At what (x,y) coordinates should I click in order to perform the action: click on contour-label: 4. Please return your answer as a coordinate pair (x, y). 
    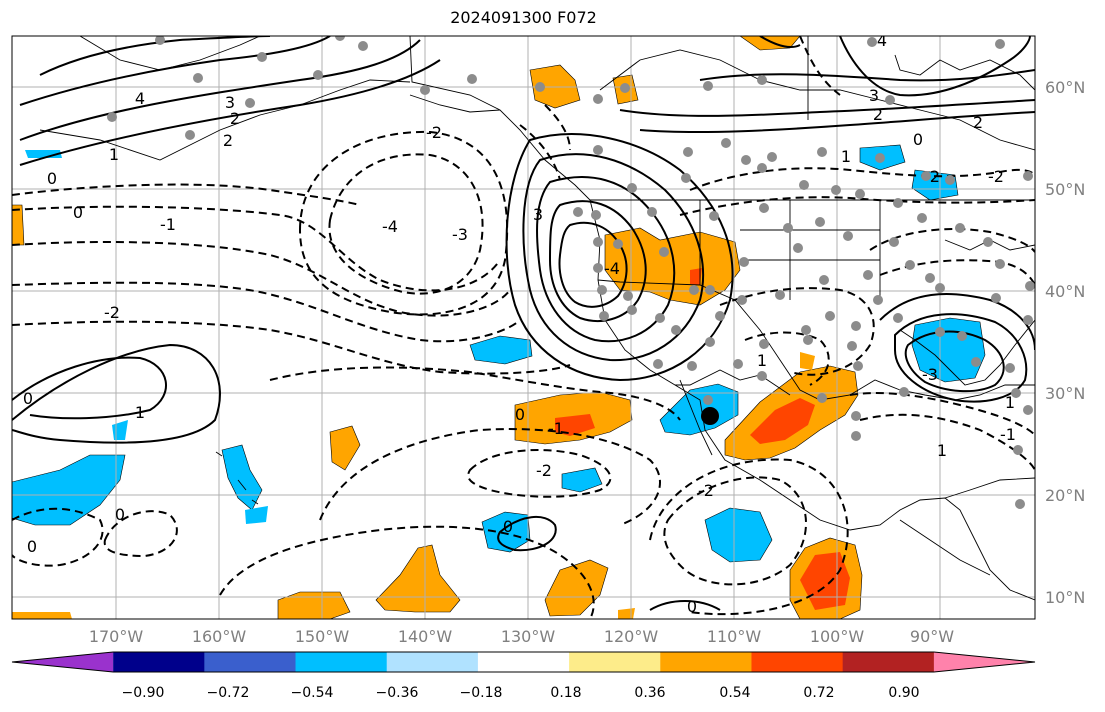
    Looking at the image, I should click on (882, 40).